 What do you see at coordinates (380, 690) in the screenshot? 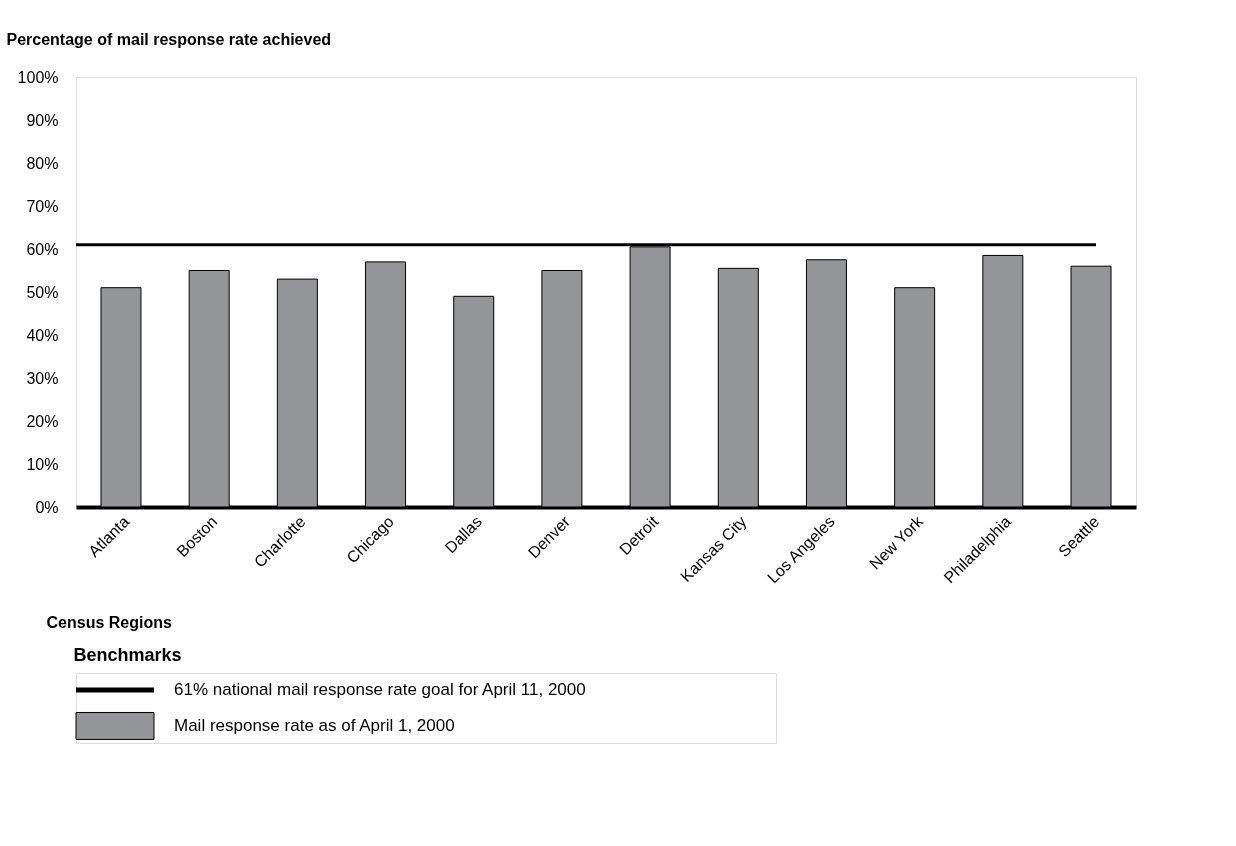
I see `legend-label: 61% national mail response rate goal for April 11, 2000` at bounding box center [380, 690].